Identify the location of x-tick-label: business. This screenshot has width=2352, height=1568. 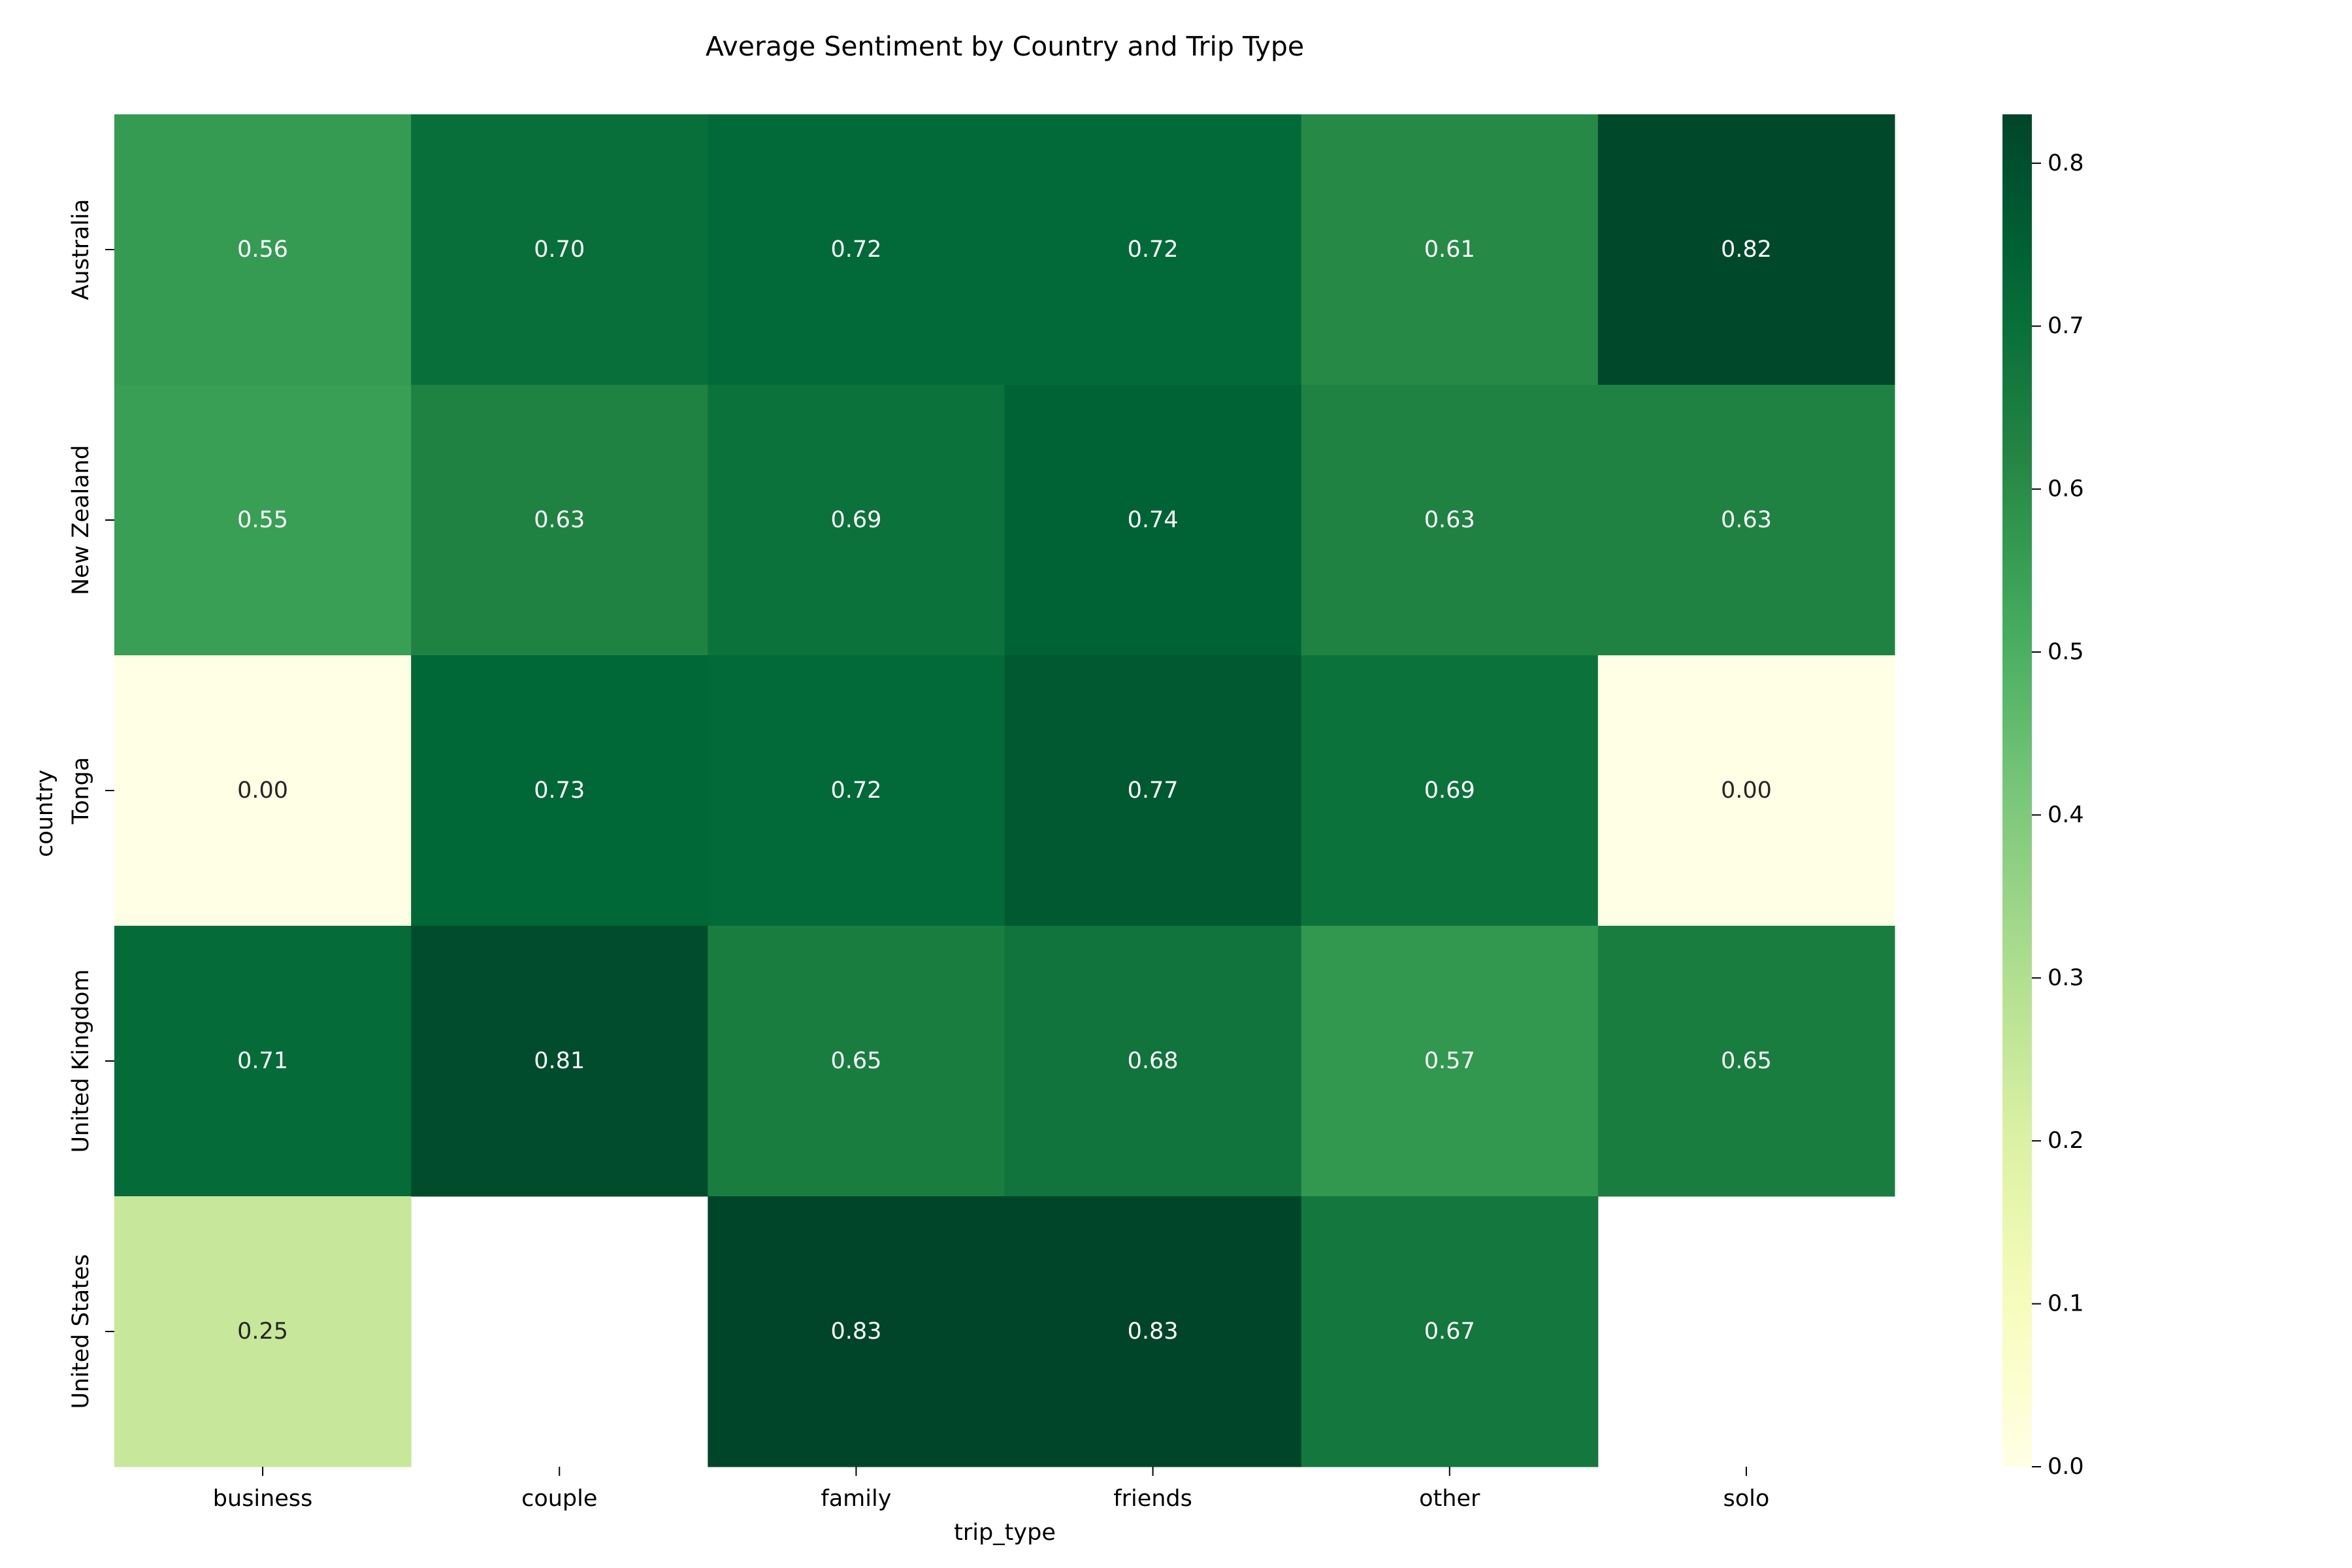
(263, 1499).